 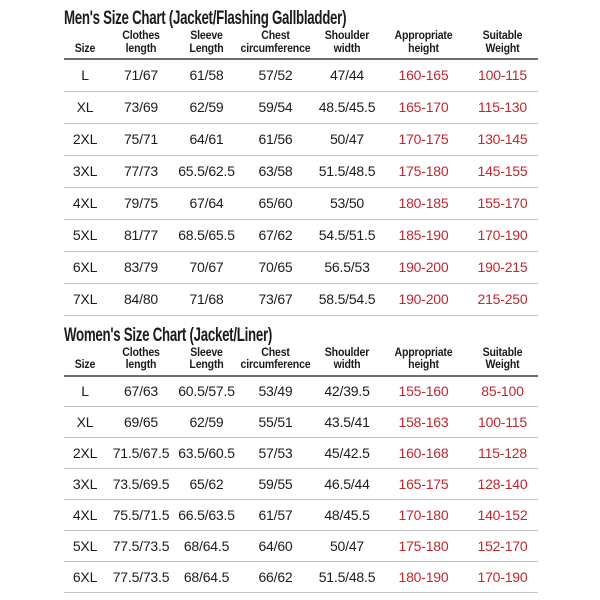 I want to click on cell-clothes-length: 77/73, so click(x=141, y=171).